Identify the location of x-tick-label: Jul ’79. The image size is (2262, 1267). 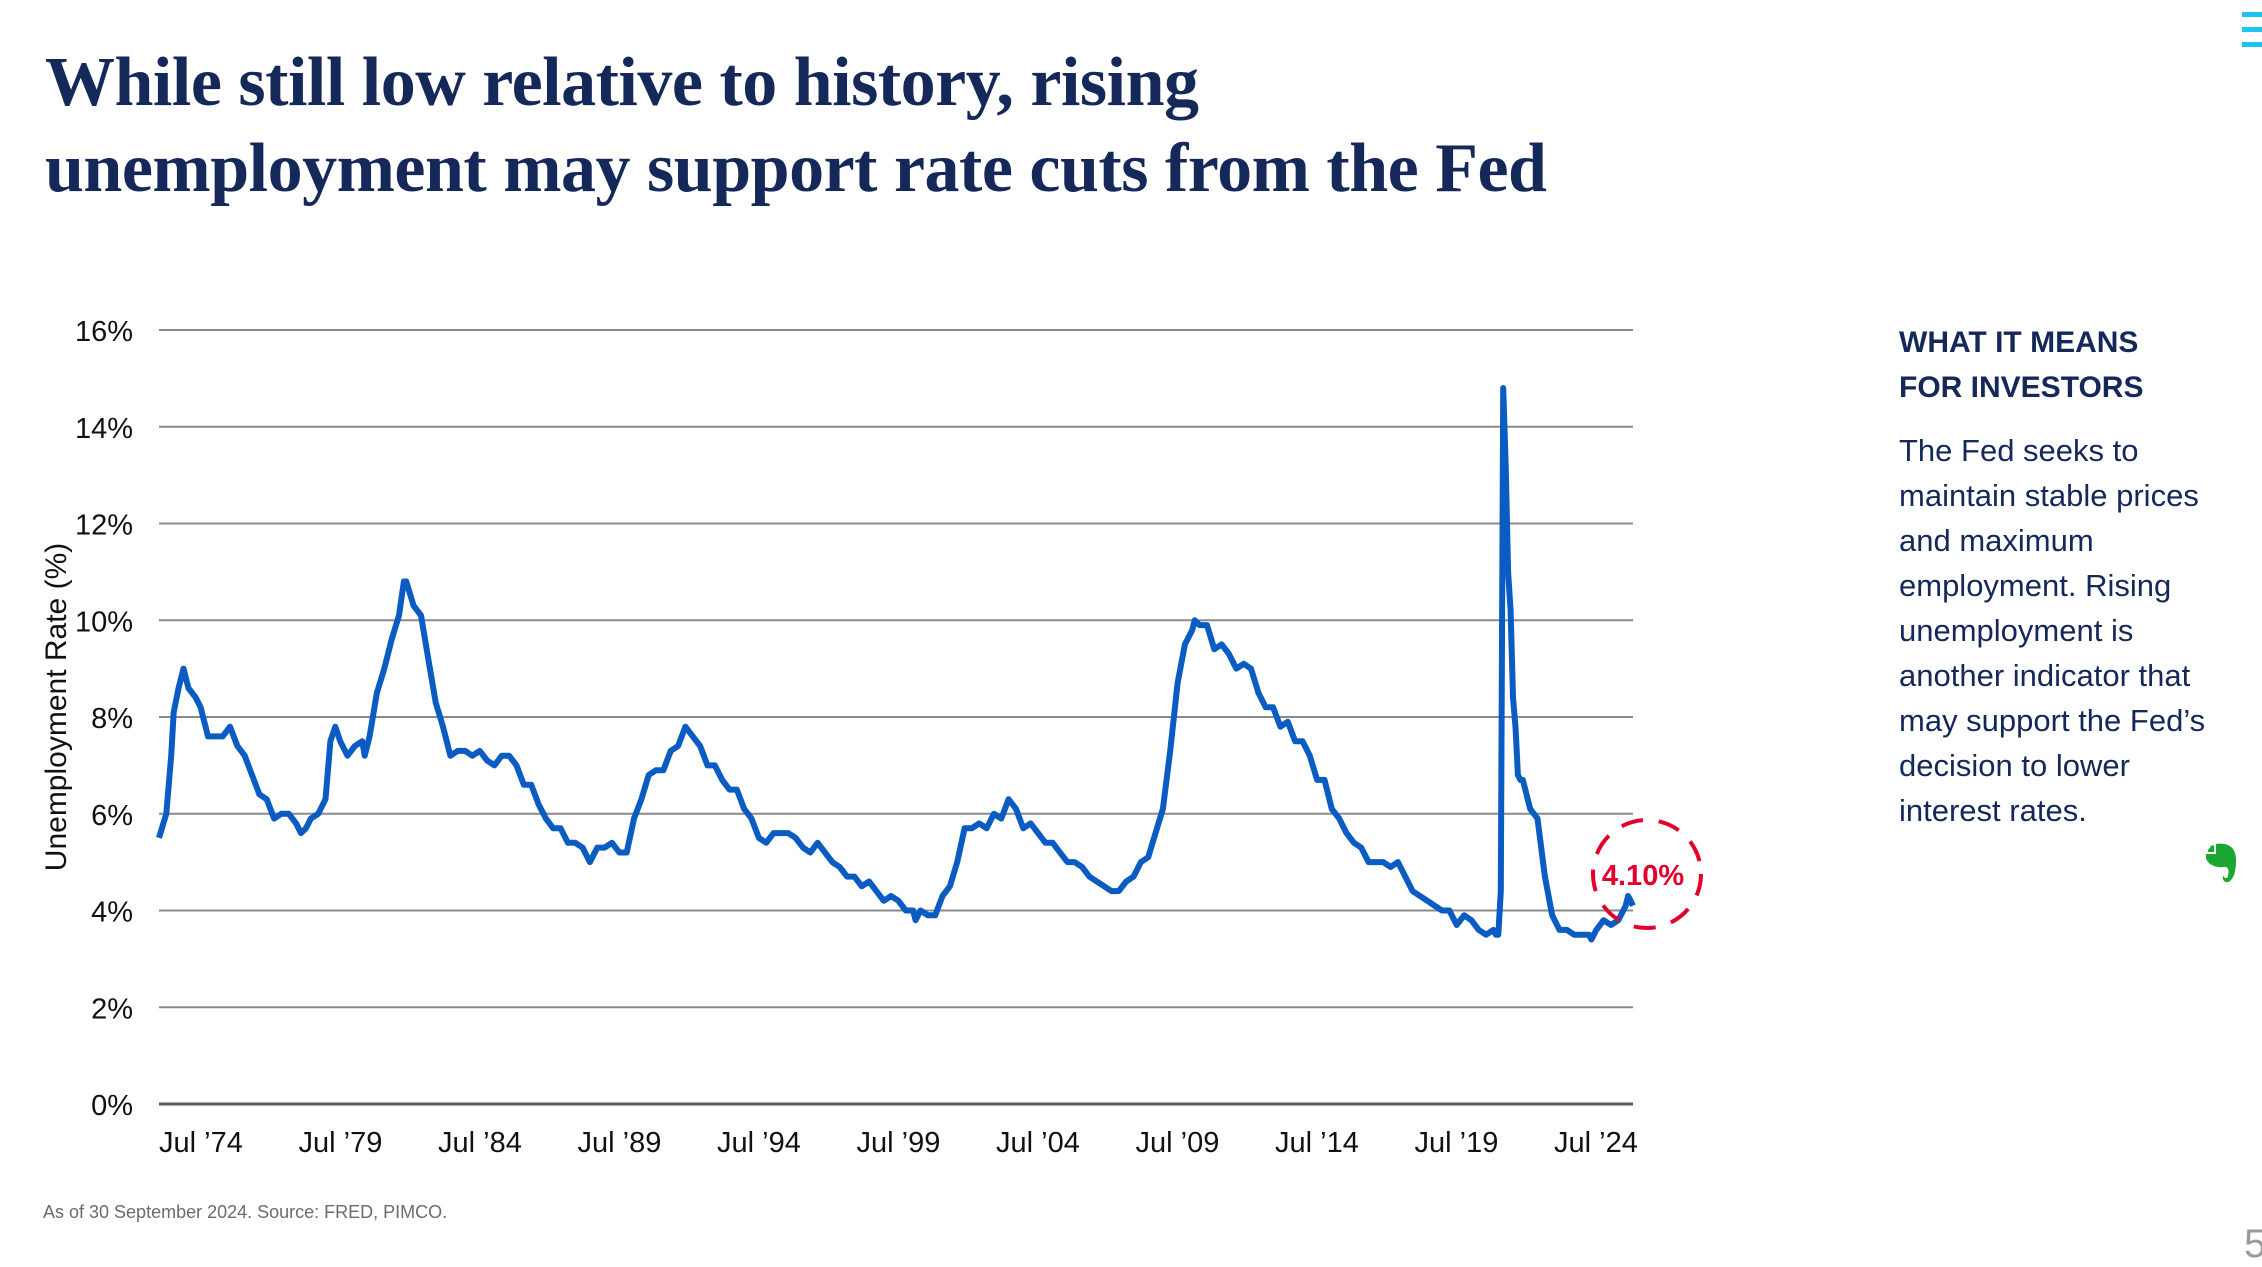
(341, 1143).